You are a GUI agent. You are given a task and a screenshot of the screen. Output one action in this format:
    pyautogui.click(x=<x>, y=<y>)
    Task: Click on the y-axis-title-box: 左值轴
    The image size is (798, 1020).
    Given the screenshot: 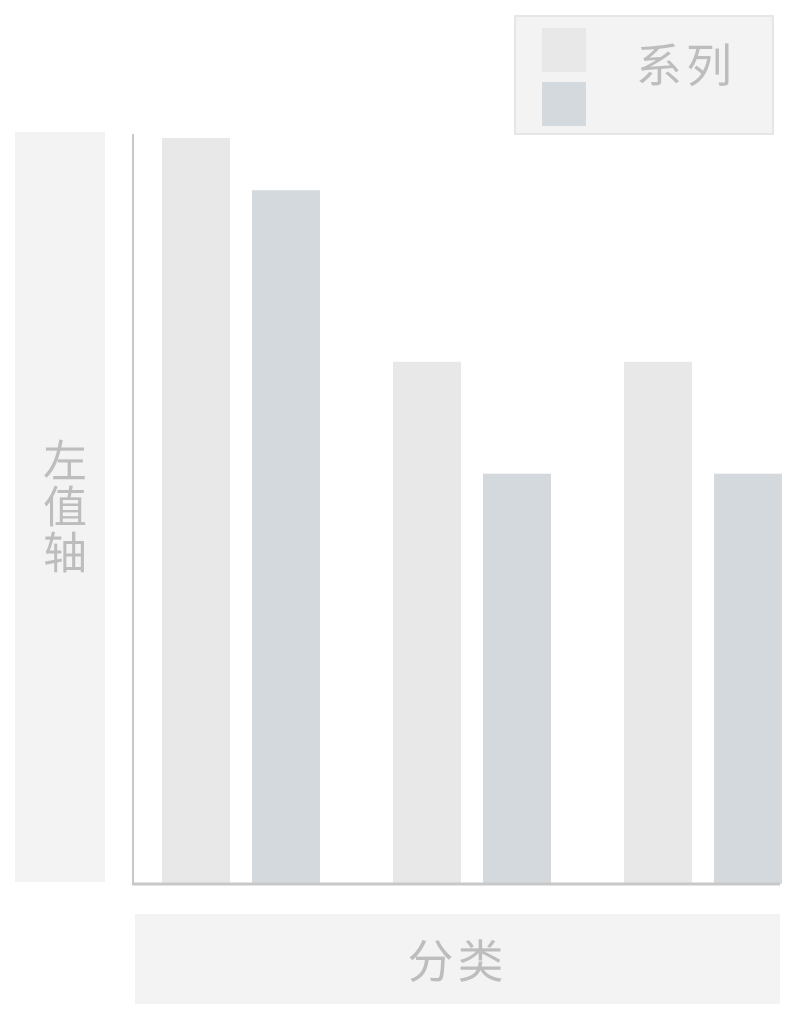 What is the action you would take?
    pyautogui.click(x=60, y=507)
    